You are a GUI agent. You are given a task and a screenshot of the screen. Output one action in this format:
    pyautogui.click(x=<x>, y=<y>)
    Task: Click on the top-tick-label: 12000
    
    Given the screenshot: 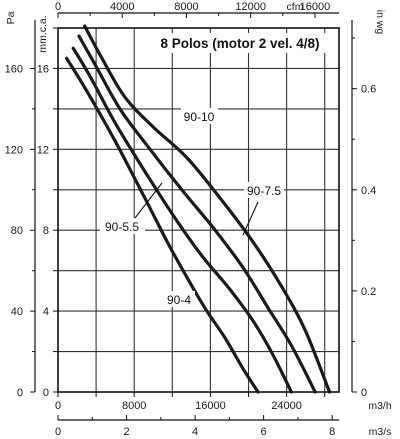 What is the action you would take?
    pyautogui.click(x=250, y=7)
    